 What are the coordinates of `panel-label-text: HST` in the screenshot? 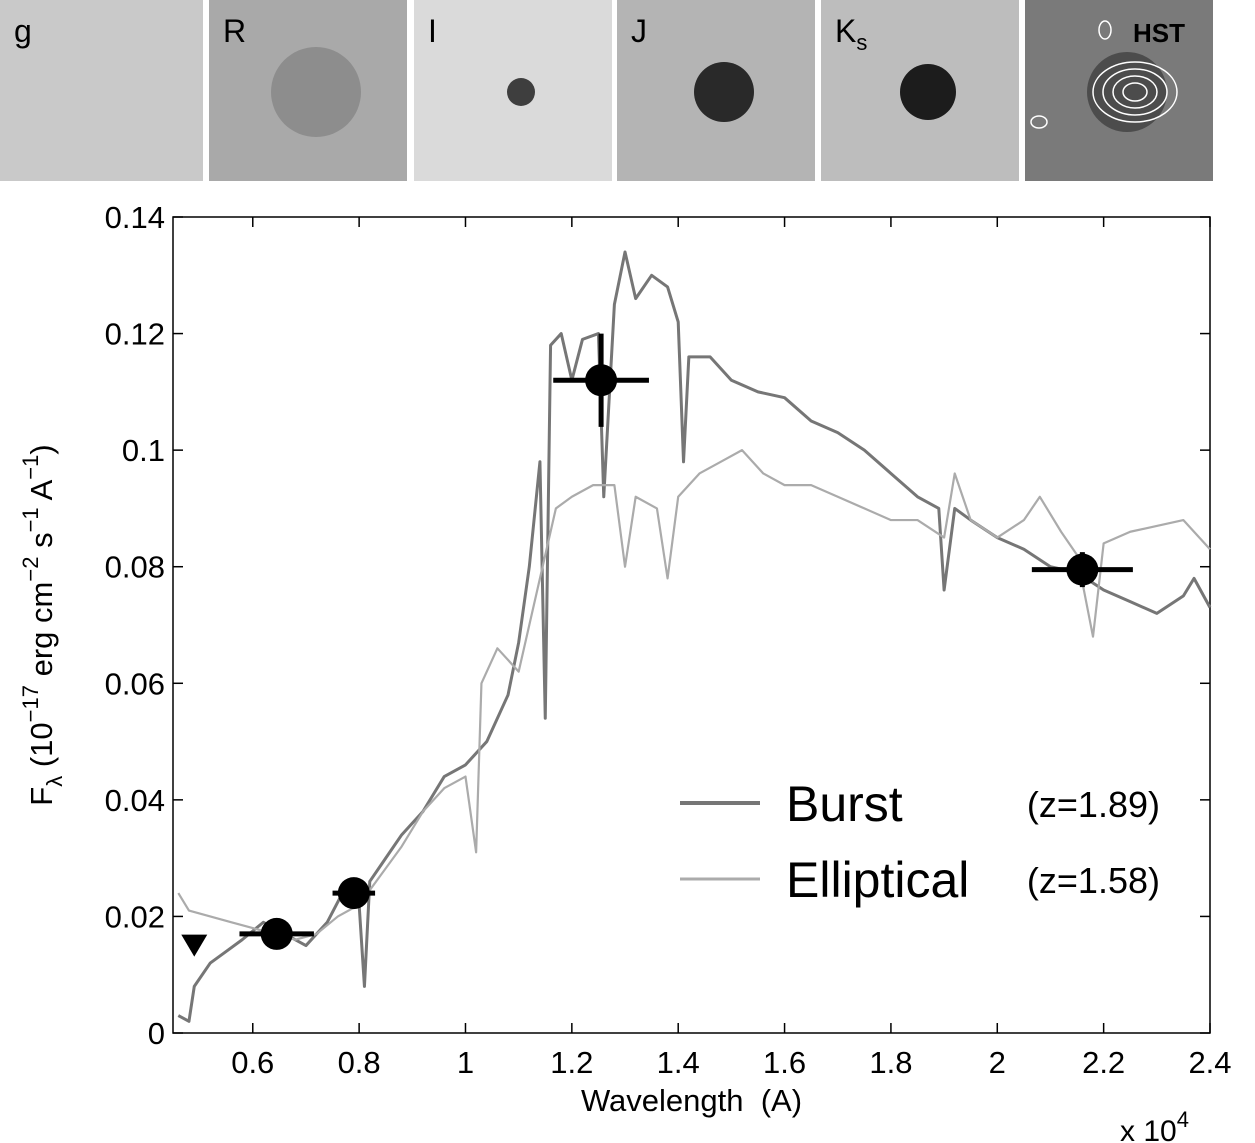 It's located at (1159, 33).